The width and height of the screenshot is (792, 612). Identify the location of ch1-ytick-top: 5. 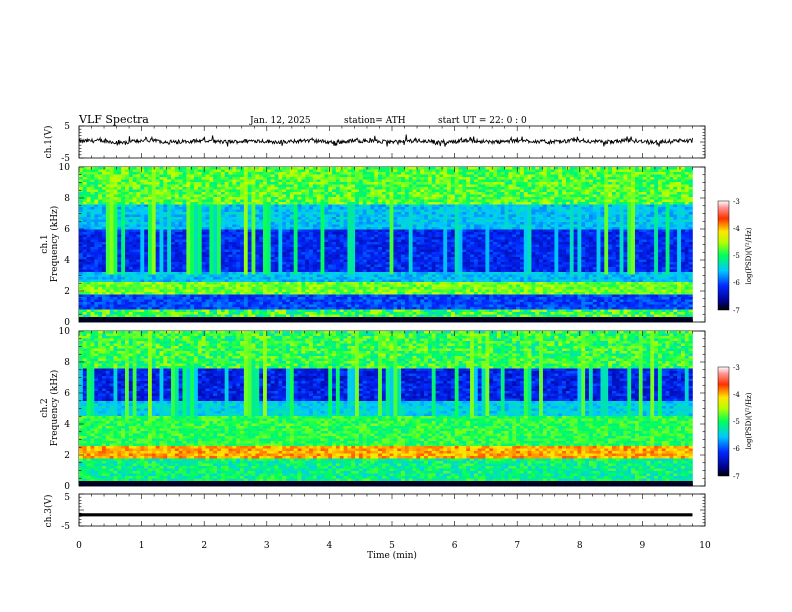
(67, 127).